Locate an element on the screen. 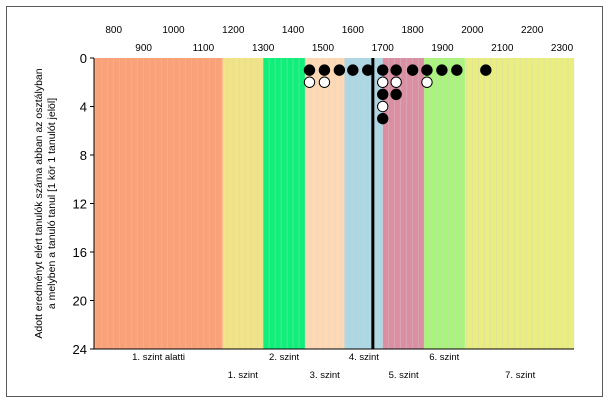 The image size is (613, 405). level-label: 5. szint is located at coordinates (404, 375).